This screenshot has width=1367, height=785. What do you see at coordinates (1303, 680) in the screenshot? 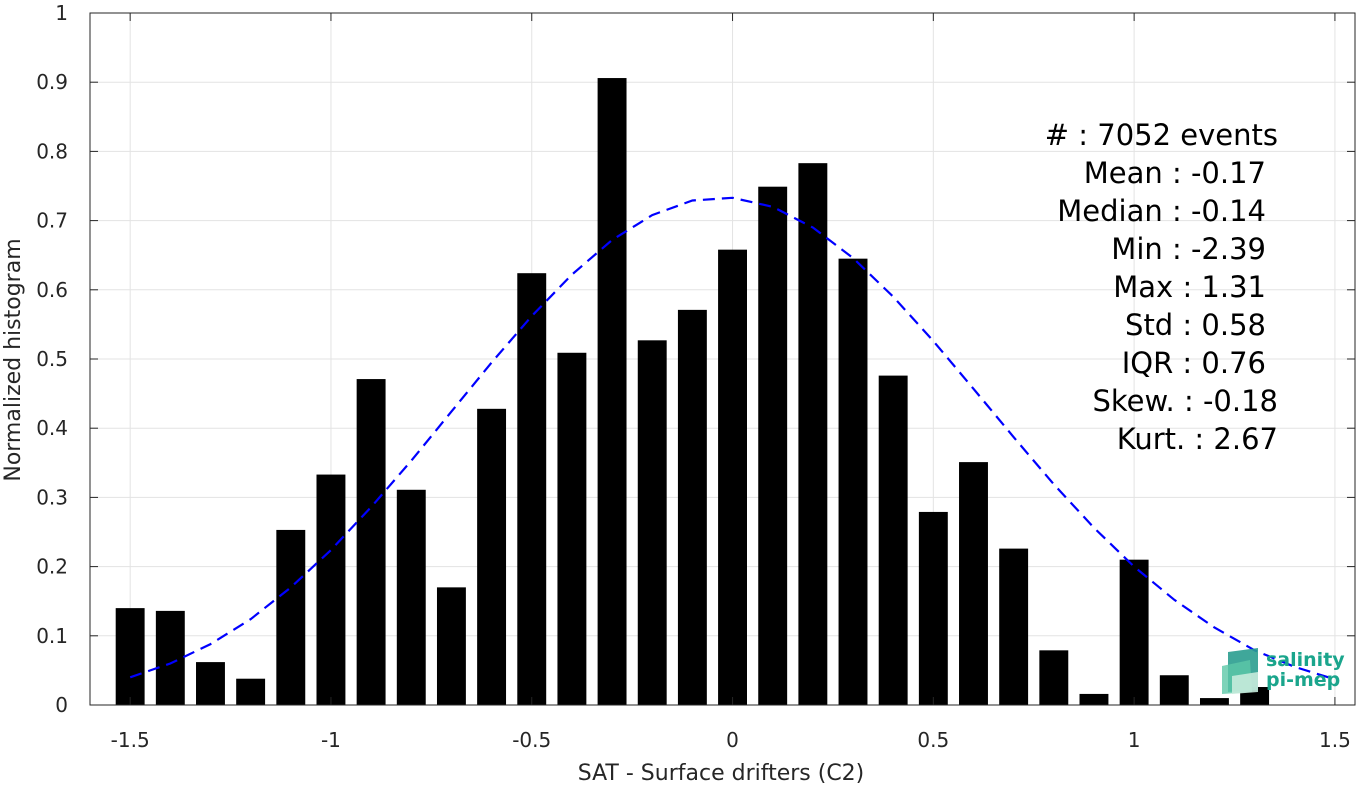
I see `logo-line-2: pi-mep` at bounding box center [1303, 680].